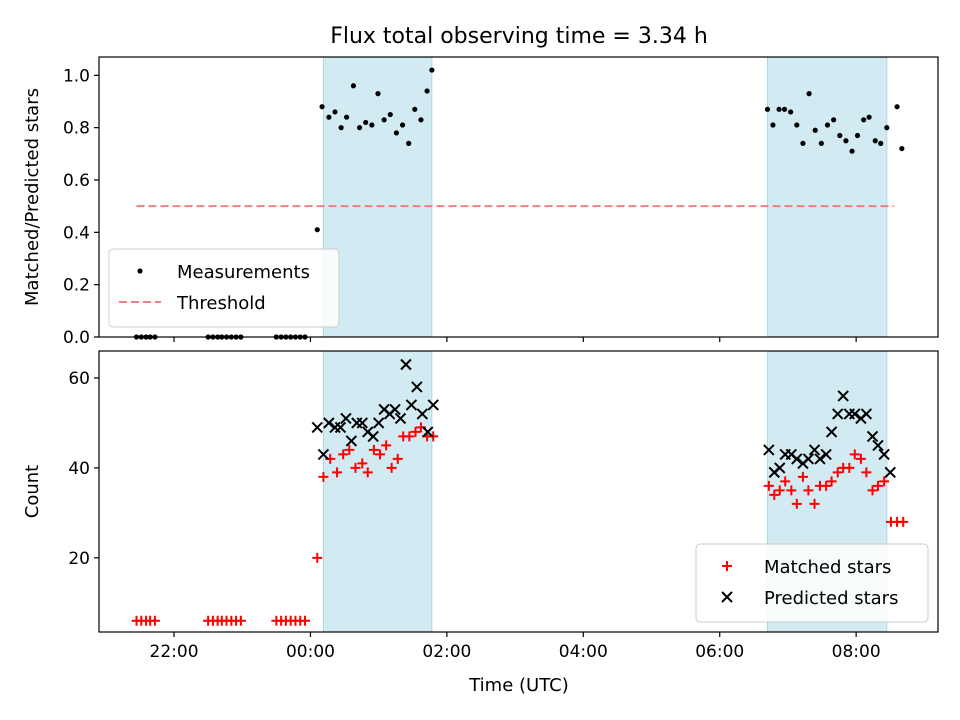 The height and width of the screenshot is (720, 960). What do you see at coordinates (76, 286) in the screenshot?
I see `y-tick-label: 0.2` at bounding box center [76, 286].